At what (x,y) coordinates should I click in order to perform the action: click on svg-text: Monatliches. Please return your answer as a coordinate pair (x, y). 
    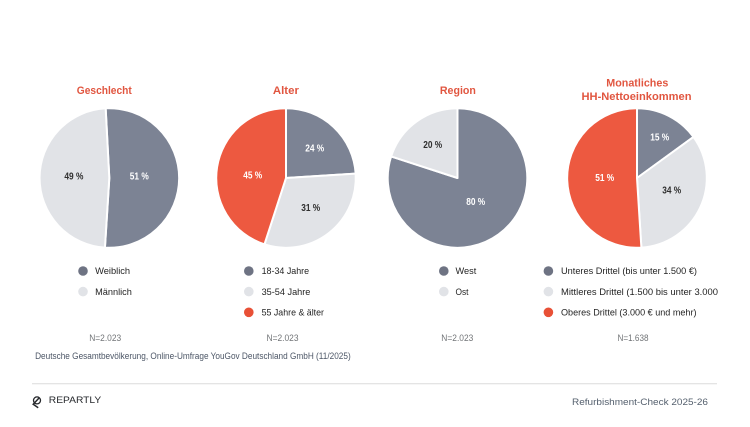
    Looking at the image, I should click on (637, 83).